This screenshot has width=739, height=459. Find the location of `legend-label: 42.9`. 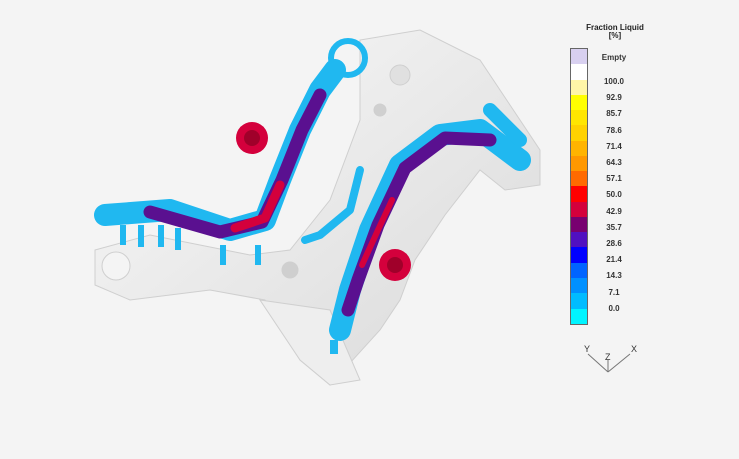

legend-label: 42.9 is located at coordinates (614, 211).